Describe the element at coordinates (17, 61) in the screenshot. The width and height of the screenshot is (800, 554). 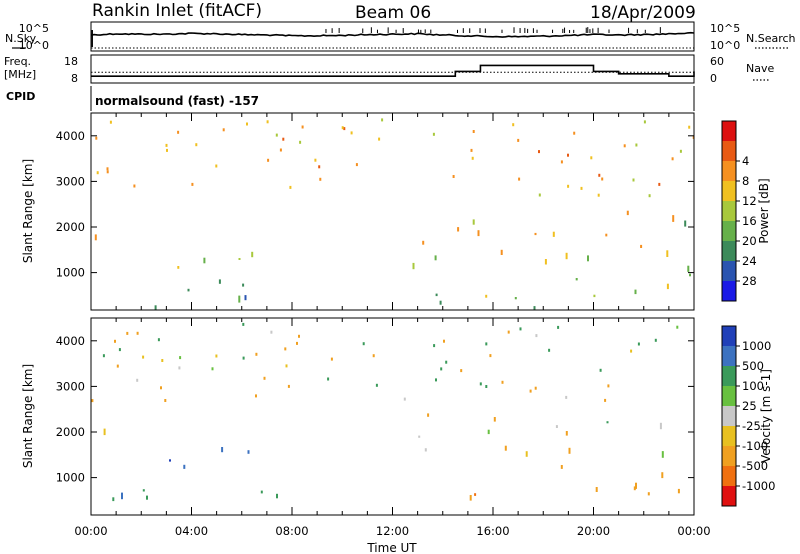
I see `freq-label: Freq.` at that location.